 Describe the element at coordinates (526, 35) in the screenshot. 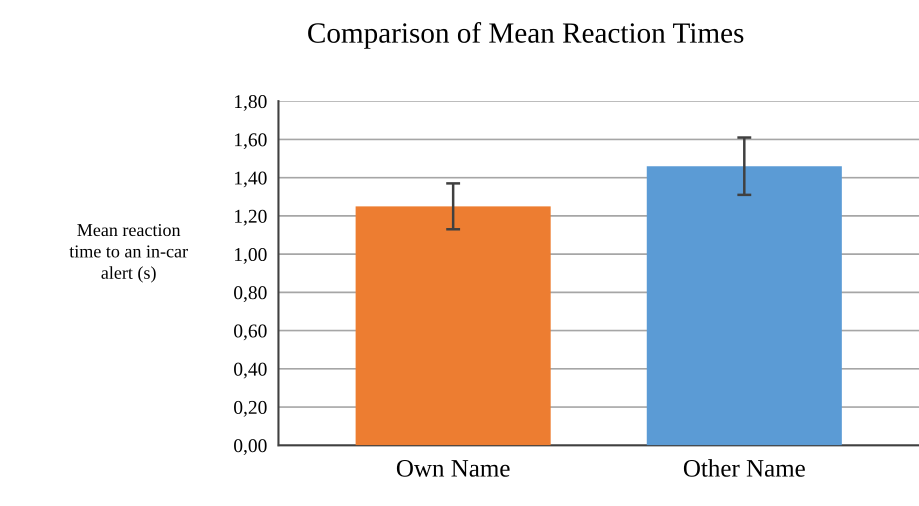

I see `chart-title: Comparison of Mean Reaction Times` at that location.